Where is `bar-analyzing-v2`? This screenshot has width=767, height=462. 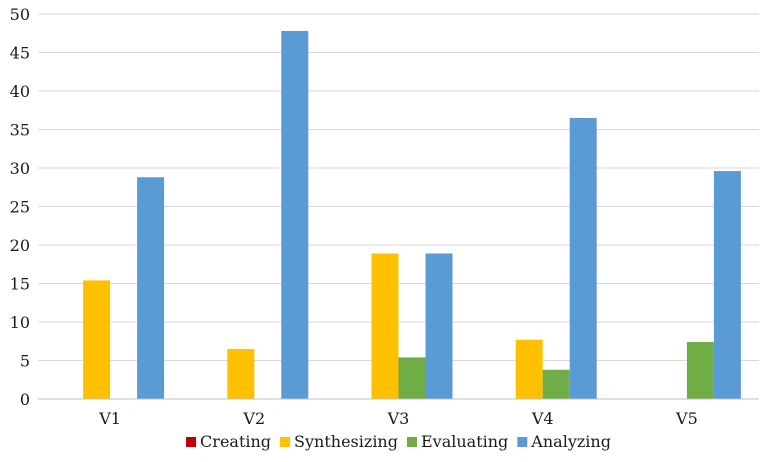
bar-analyzing-v2 is located at coordinates (295, 214).